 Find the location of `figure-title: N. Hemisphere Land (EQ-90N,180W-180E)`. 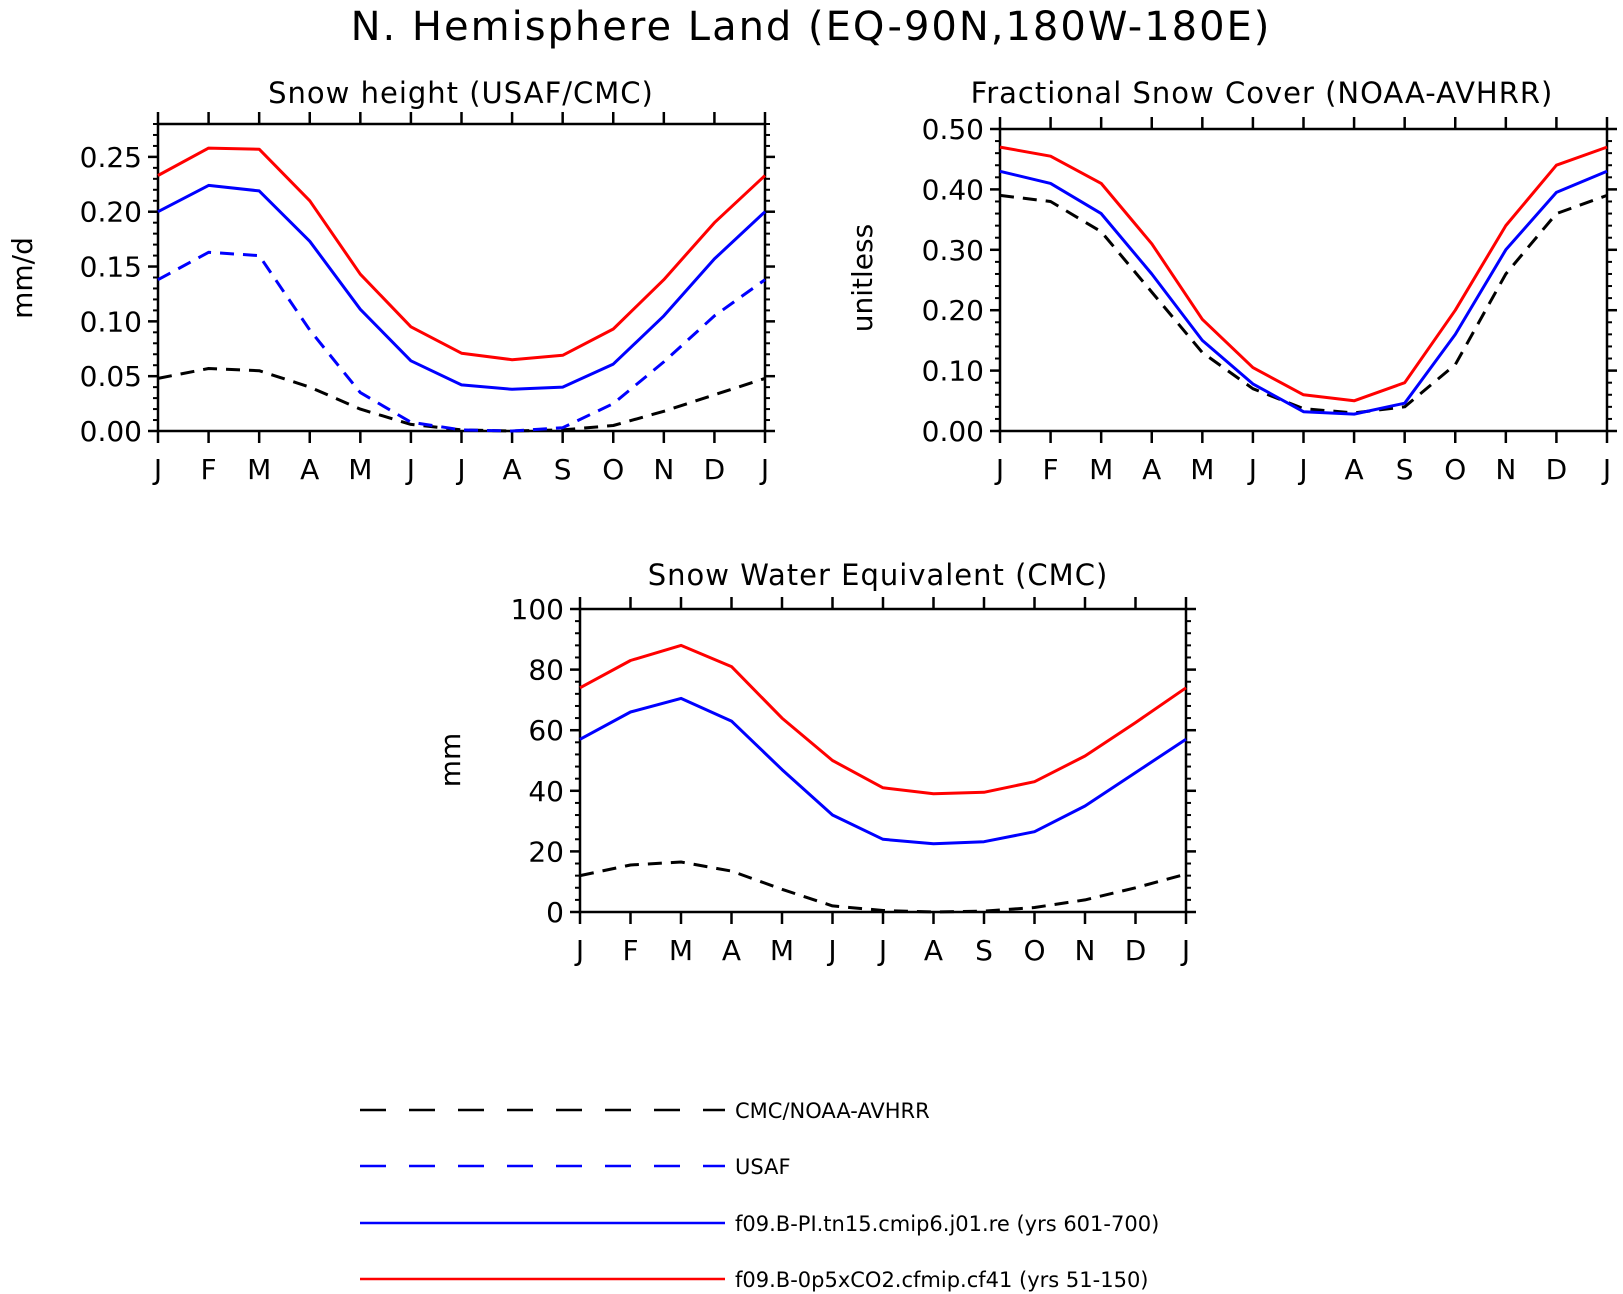

figure-title: N. Hemisphere Land (EQ-90N,180W-180E) is located at coordinates (811, 27).